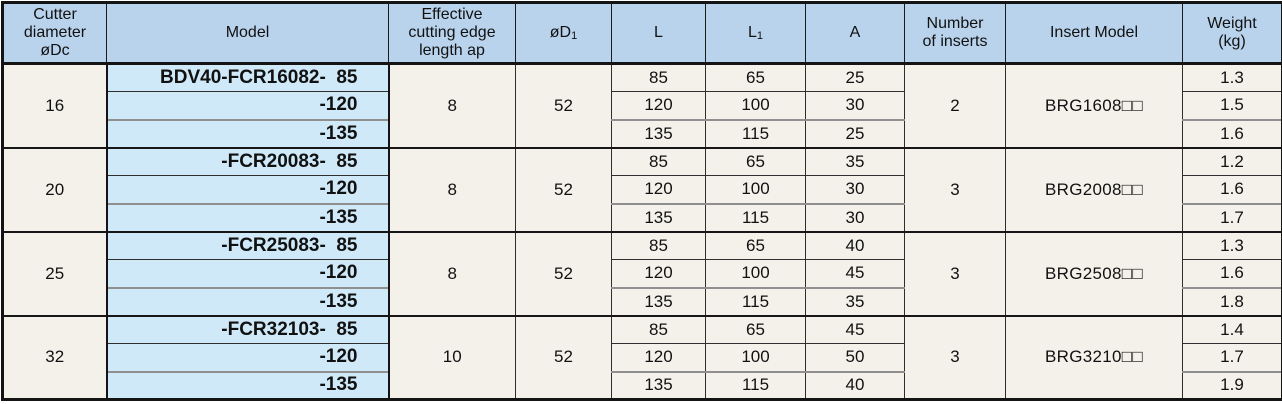 Image resolution: width=1282 pixels, height=404 pixels. What do you see at coordinates (1094, 189) in the screenshot?
I see `cell-insert-model: BRG2008□□` at bounding box center [1094, 189].